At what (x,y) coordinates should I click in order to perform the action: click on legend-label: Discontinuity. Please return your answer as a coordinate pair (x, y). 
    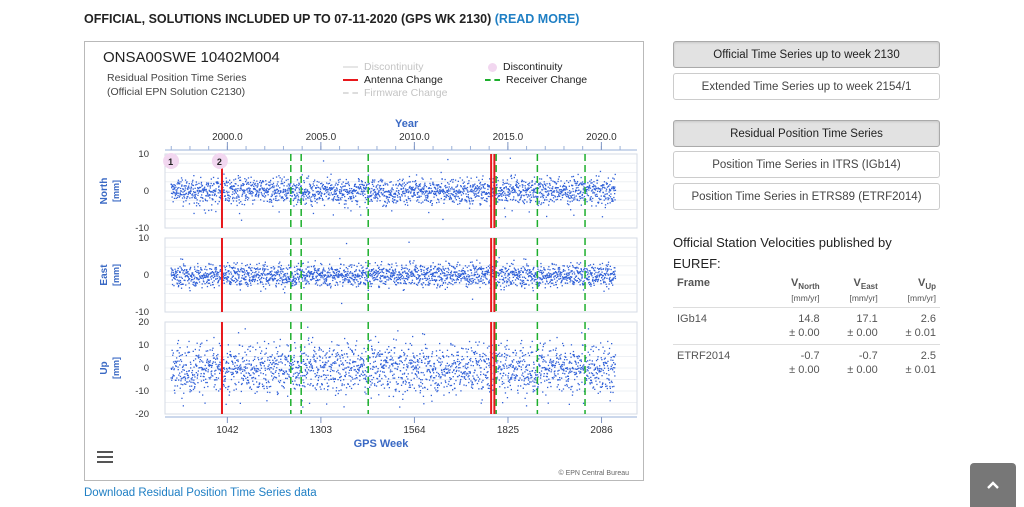
    Looking at the image, I should click on (533, 67).